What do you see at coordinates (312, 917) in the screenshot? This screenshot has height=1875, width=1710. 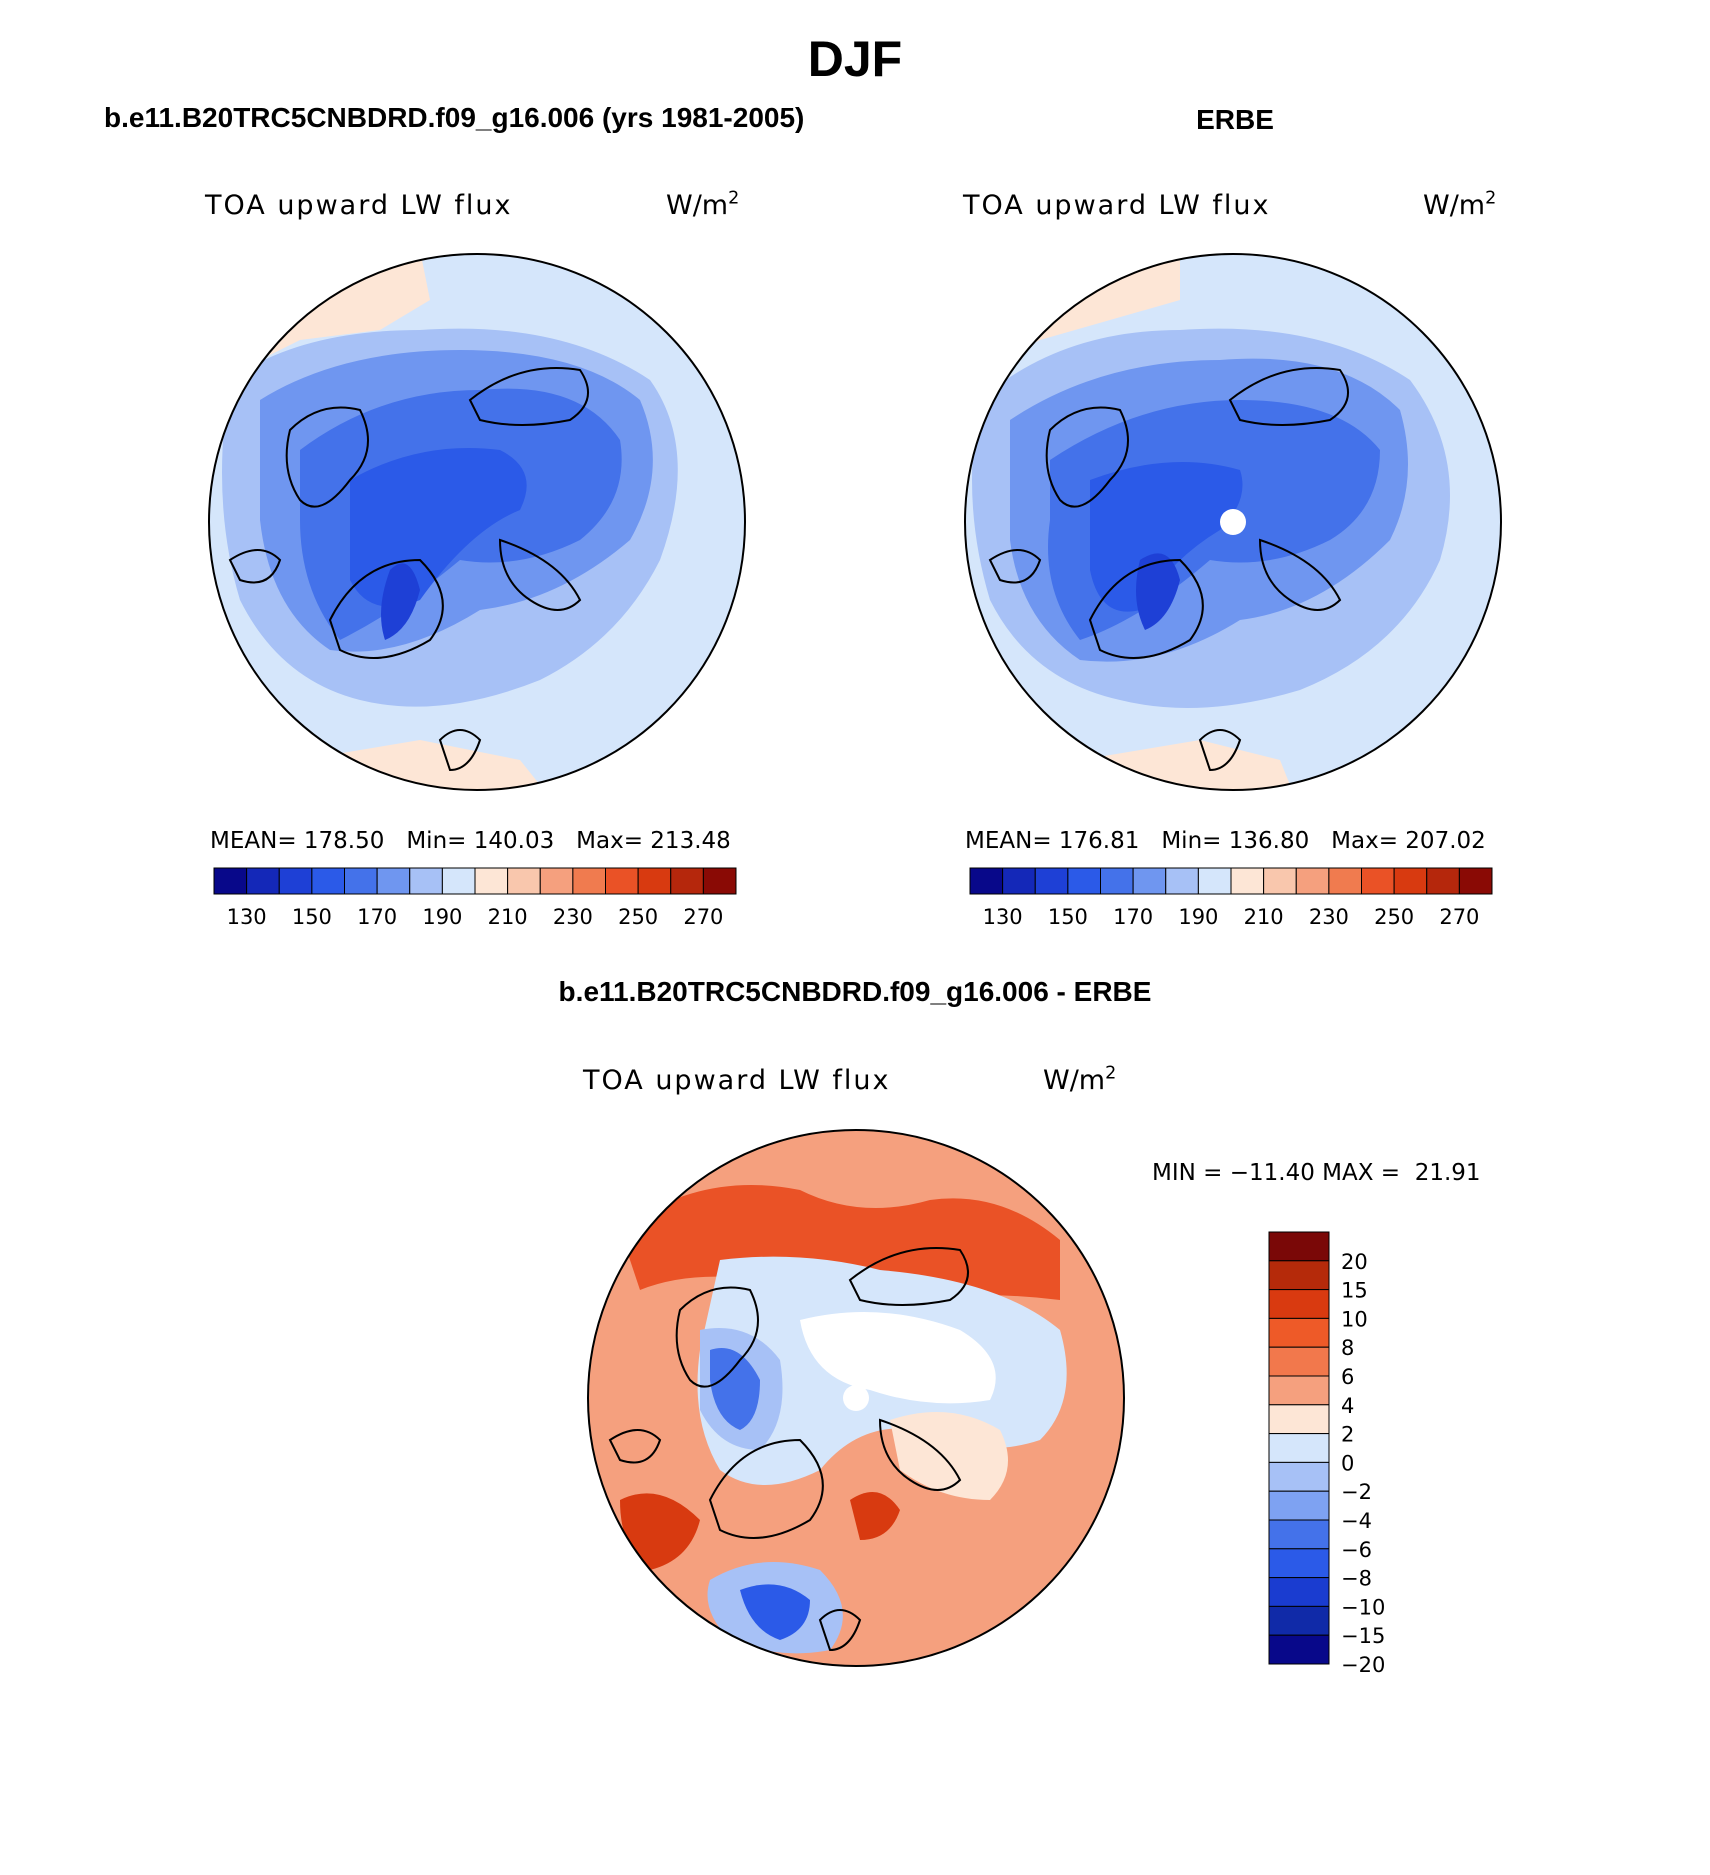 I see `model-colorbar-tick-label: 150` at bounding box center [312, 917].